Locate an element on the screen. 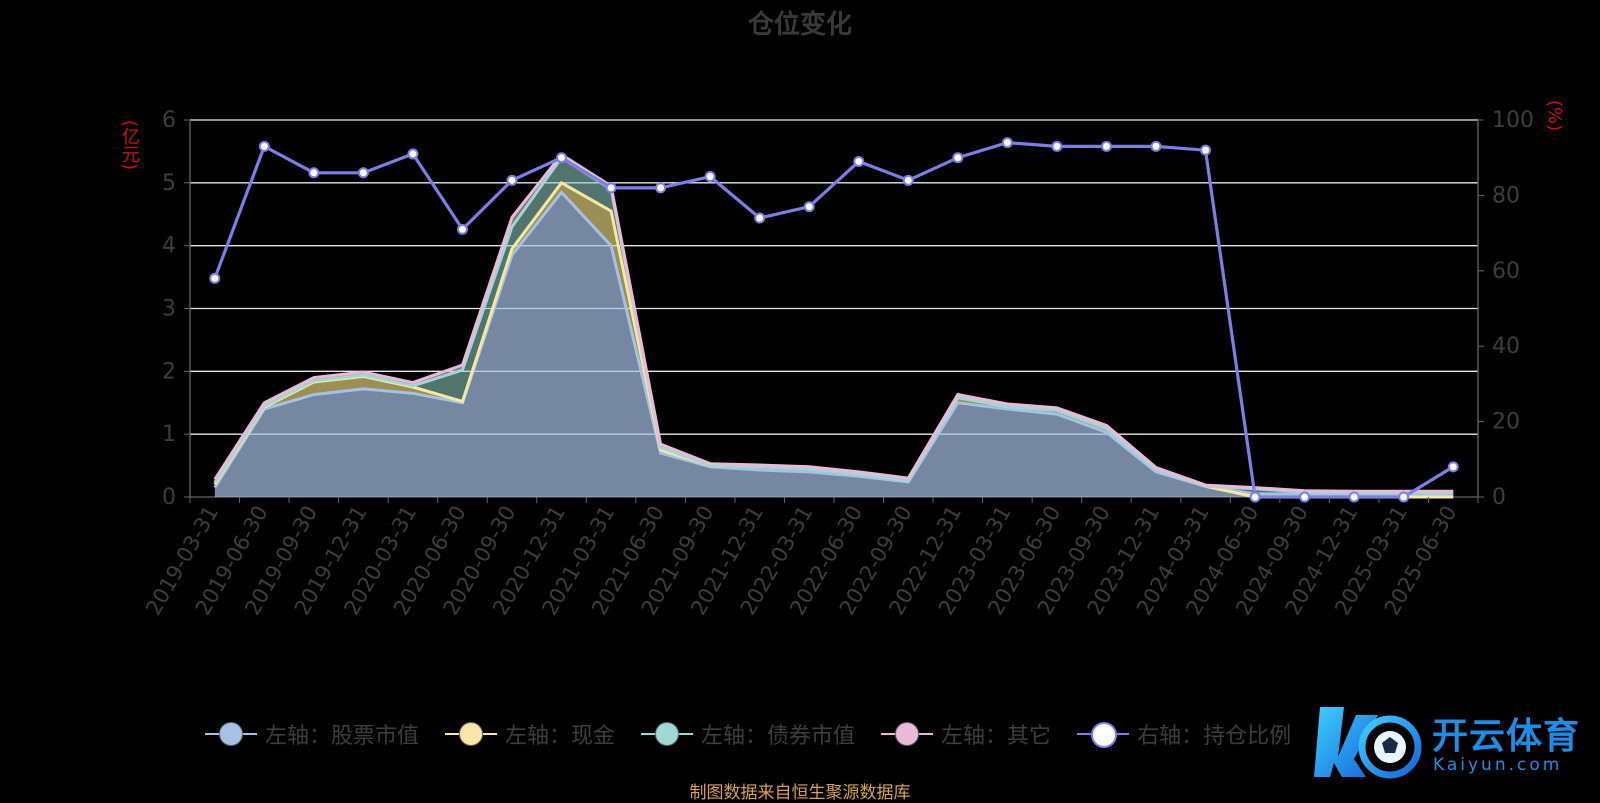 The height and width of the screenshot is (803, 1600). legend-item-position-ratio: 右轴：持仓比例 is located at coordinates (1184, 734).